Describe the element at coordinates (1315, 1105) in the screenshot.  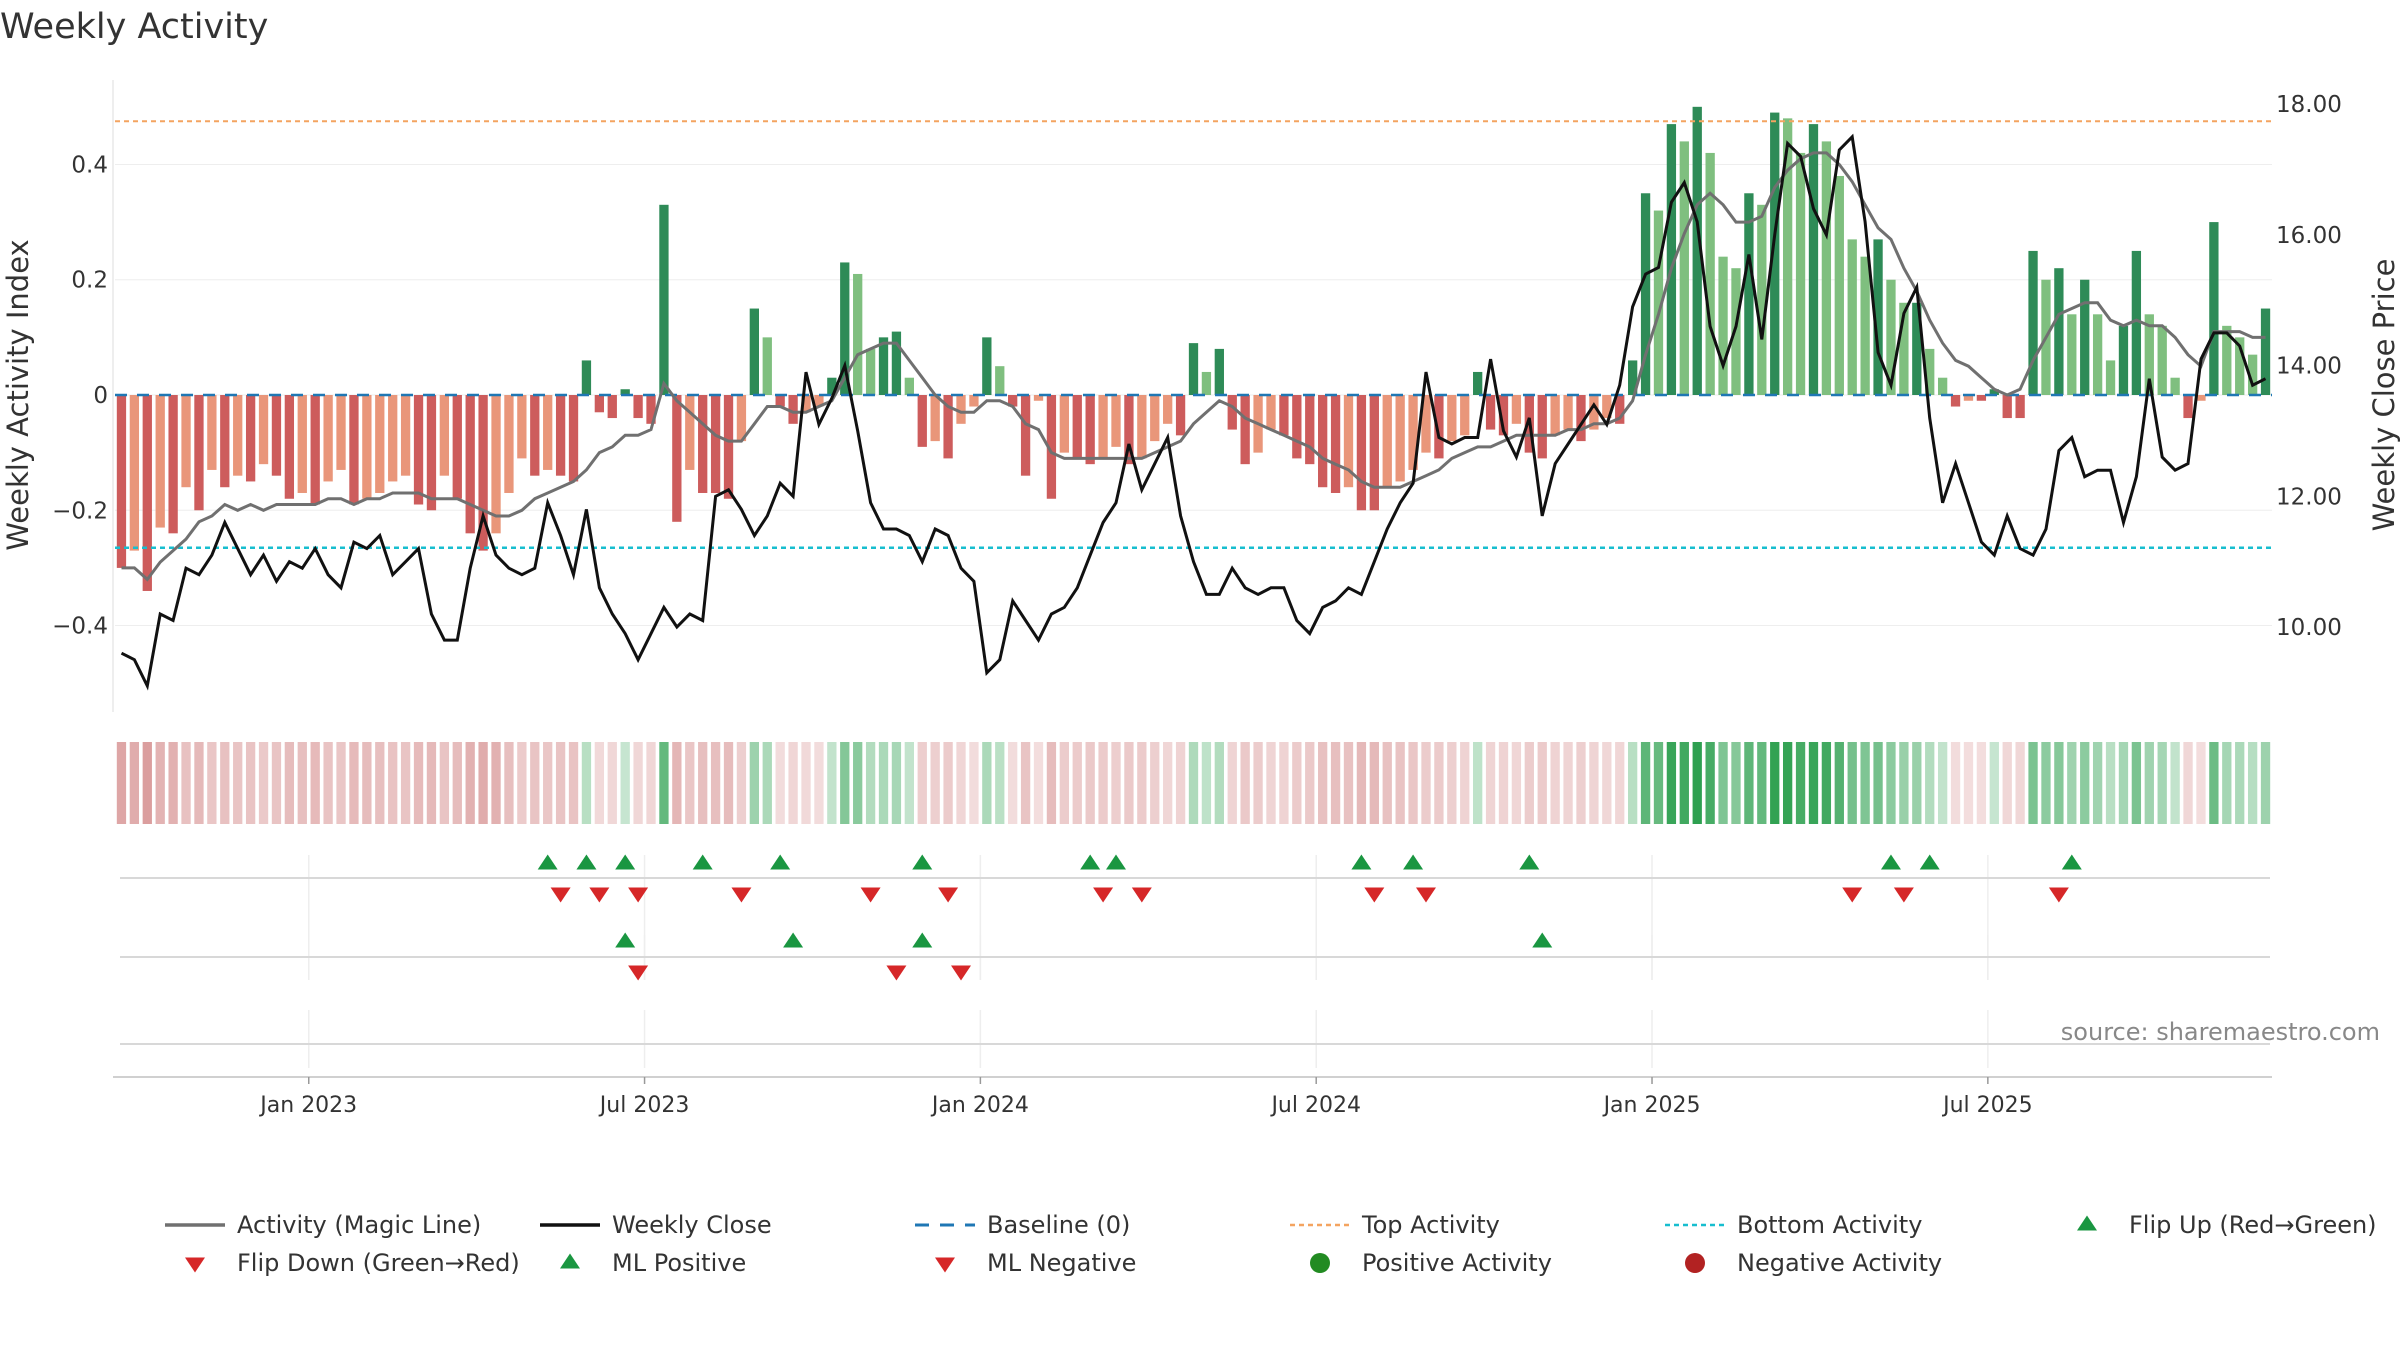
I see `x-tick-label: Jul 2024` at that location.